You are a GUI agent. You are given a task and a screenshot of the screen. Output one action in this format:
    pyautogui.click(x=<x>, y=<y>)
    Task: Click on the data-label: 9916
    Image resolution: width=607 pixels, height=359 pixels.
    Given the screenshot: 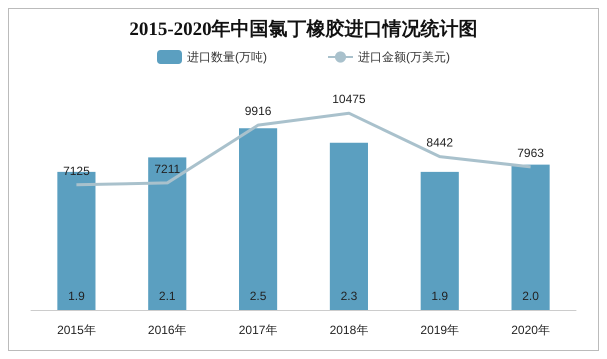 What is the action you would take?
    pyautogui.click(x=258, y=111)
    